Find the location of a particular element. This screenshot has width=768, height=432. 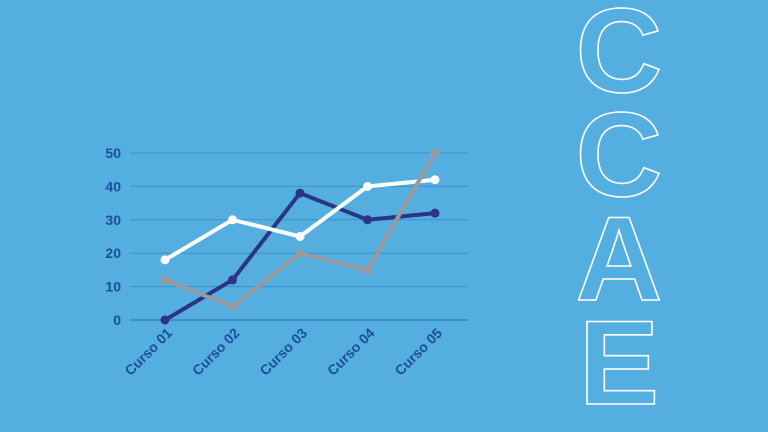

letter-a: A is located at coordinates (619, 259).